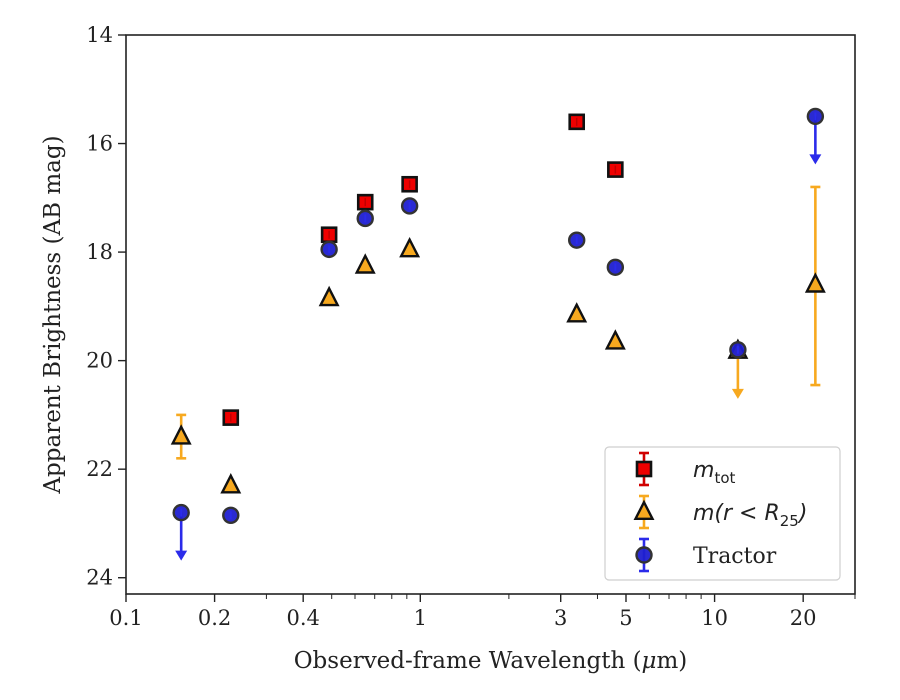 Image resolution: width=900 pixels, height=700 pixels. Describe the element at coordinates (214, 618) in the screenshot. I see `x-tick-label: 0.2` at that location.